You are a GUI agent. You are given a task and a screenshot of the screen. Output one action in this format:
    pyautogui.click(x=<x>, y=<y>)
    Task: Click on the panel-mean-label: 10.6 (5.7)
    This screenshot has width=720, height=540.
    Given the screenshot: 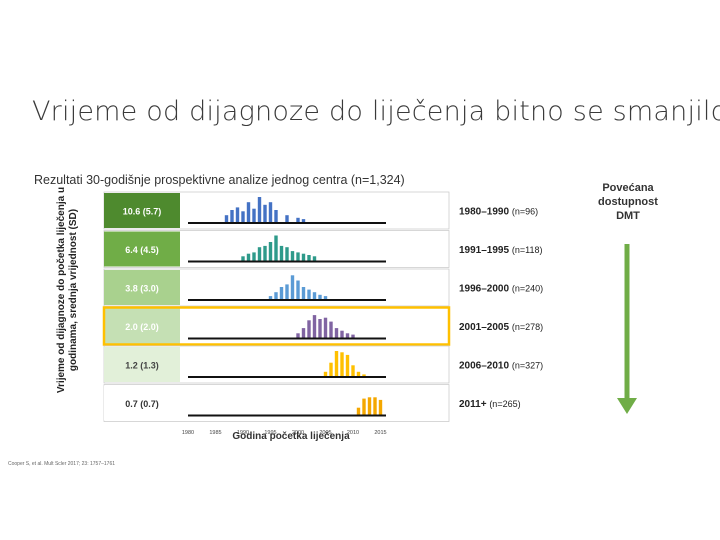 What is the action you would take?
    pyautogui.click(x=142, y=212)
    